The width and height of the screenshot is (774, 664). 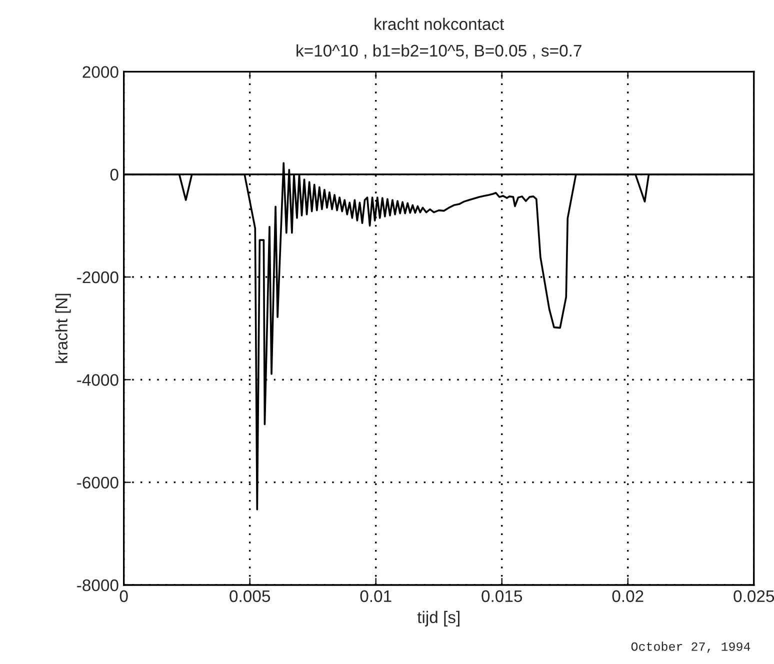 What do you see at coordinates (114, 174) in the screenshot?
I see `y-tick-label: 0` at bounding box center [114, 174].